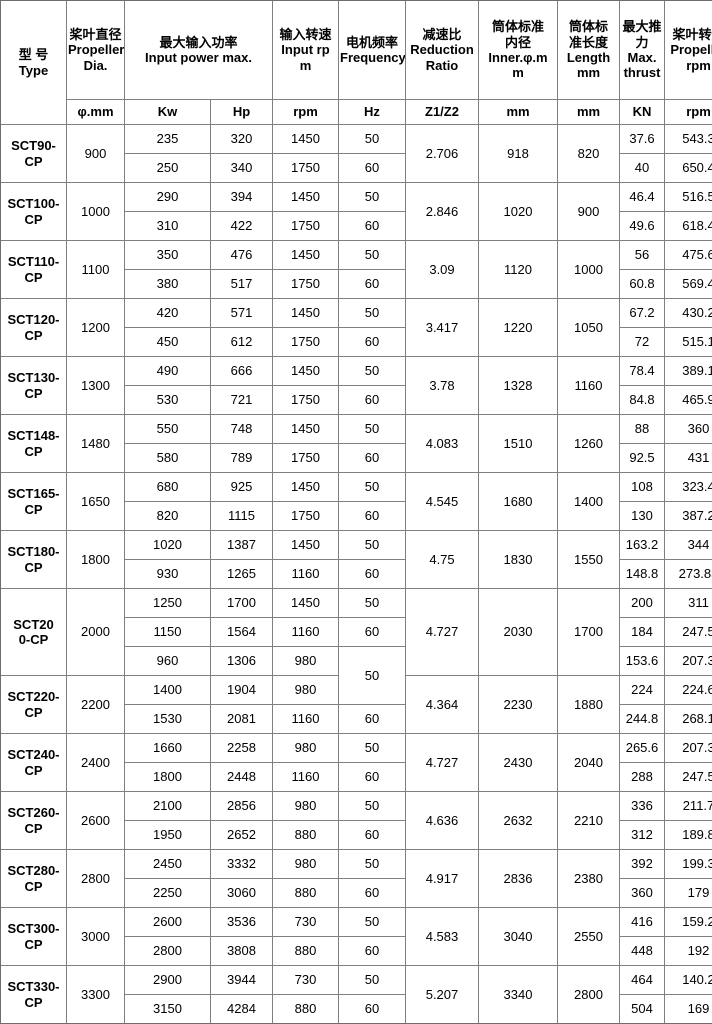 This screenshot has height=1024, width=712. What do you see at coordinates (242, 951) in the screenshot?
I see `cell-input-power-hp: 3808` at bounding box center [242, 951].